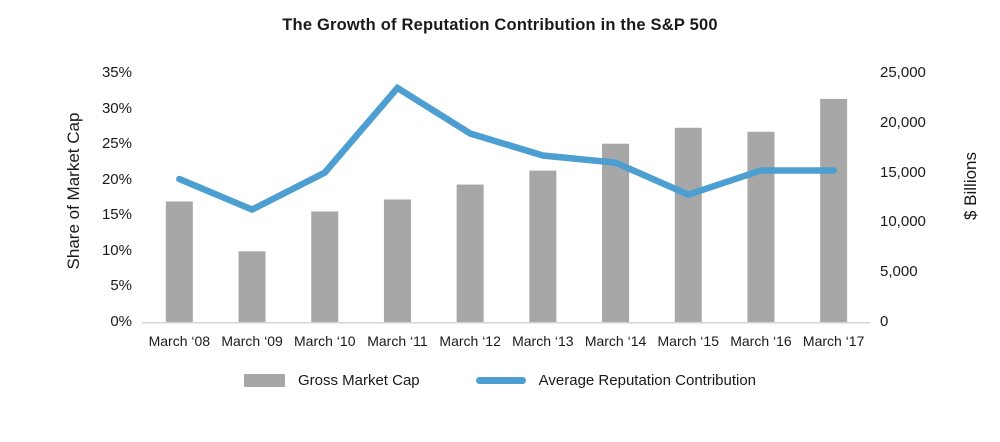  What do you see at coordinates (116, 144) in the screenshot?
I see `left-tick-label: 25%` at bounding box center [116, 144].